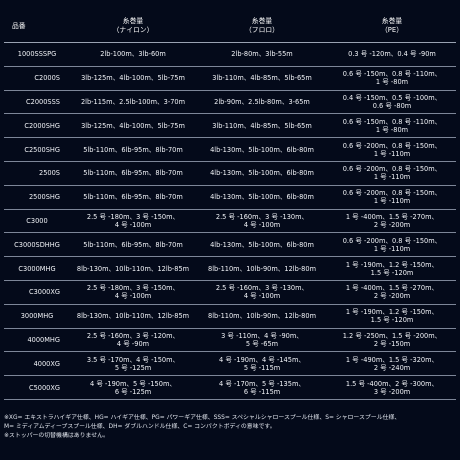  What do you see at coordinates (392, 105) in the screenshot?
I see `pe-capacity-line: 0.6 号 -80m` at bounding box center [392, 105].